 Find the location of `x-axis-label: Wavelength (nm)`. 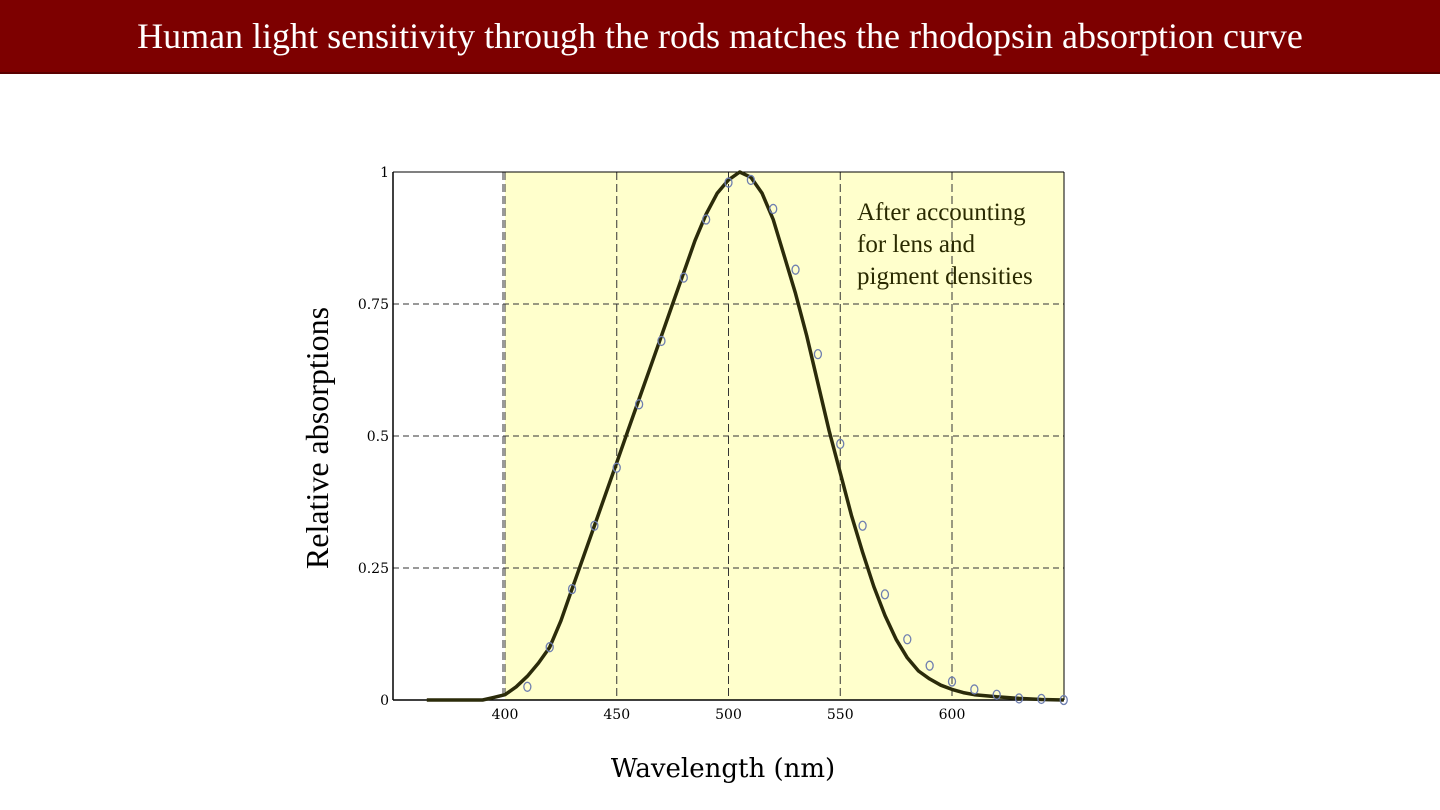

x-axis-label: Wavelength (nm) is located at coordinates (723, 769).